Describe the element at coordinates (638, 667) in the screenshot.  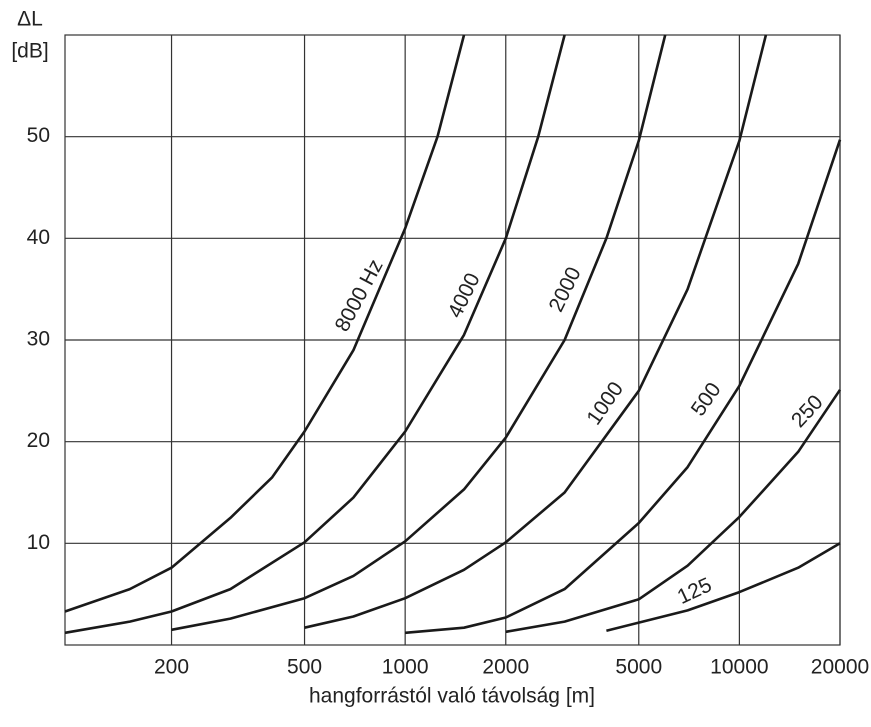
I see `x-tick-label: 5000` at that location.